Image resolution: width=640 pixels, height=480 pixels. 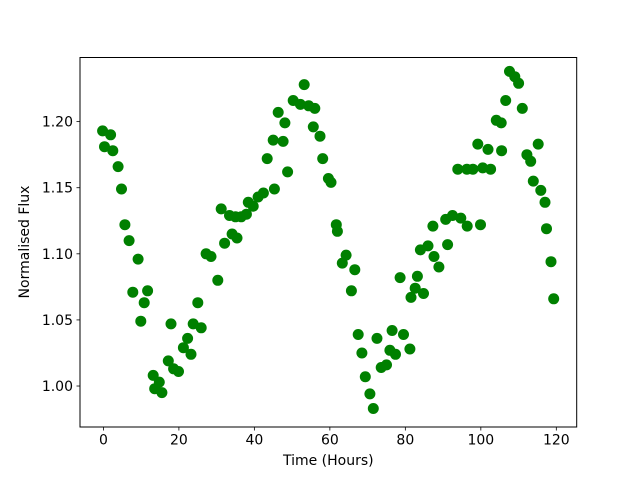 I want to click on y-axis-label: Normalised Flux, so click(x=25, y=242).